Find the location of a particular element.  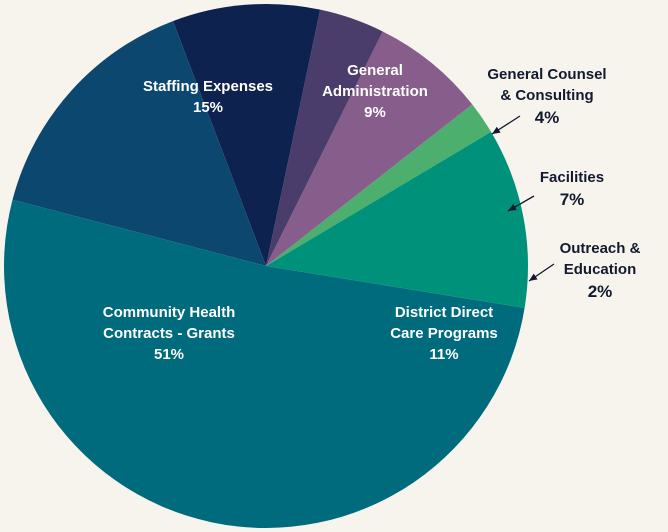

slice-value-district-direct-care-programs: 11% is located at coordinates (443, 354).